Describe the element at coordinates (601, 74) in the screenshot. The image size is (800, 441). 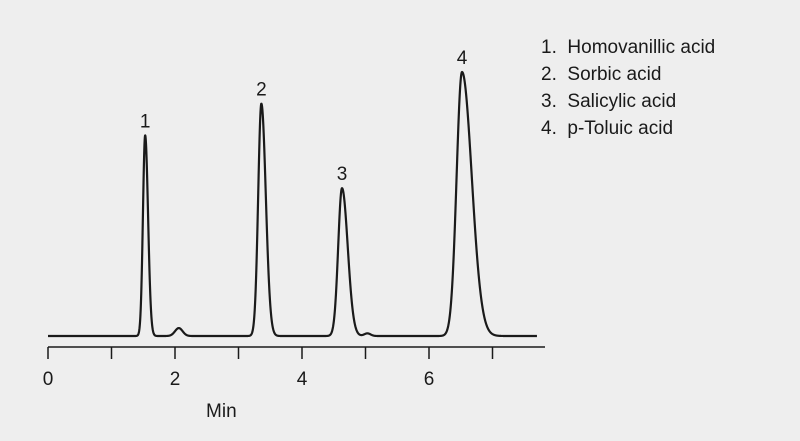
I see `legend-entry: 2. Sorbic acid` at that location.